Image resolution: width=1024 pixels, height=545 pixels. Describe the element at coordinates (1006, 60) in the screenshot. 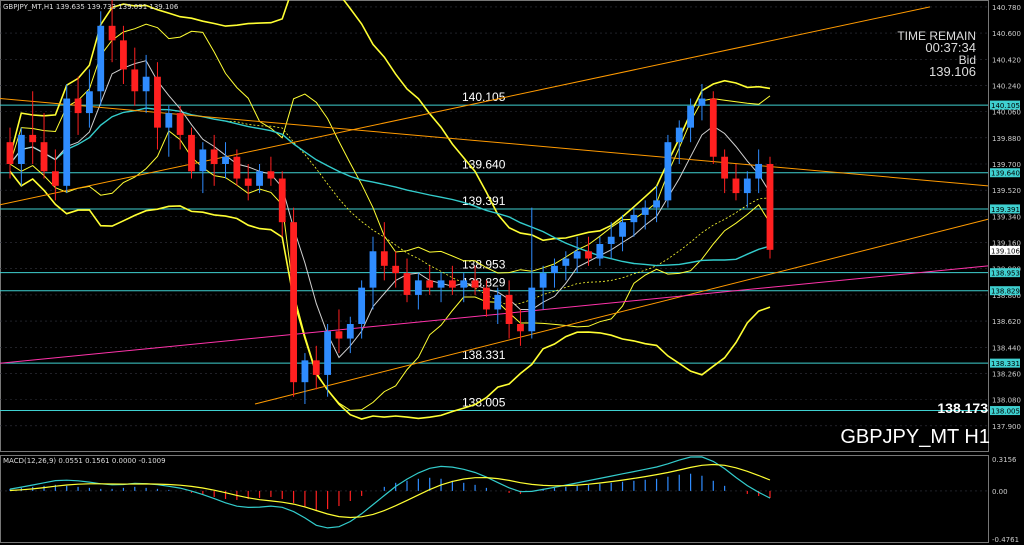

I see `y-tick-label: 140.420` at that location.